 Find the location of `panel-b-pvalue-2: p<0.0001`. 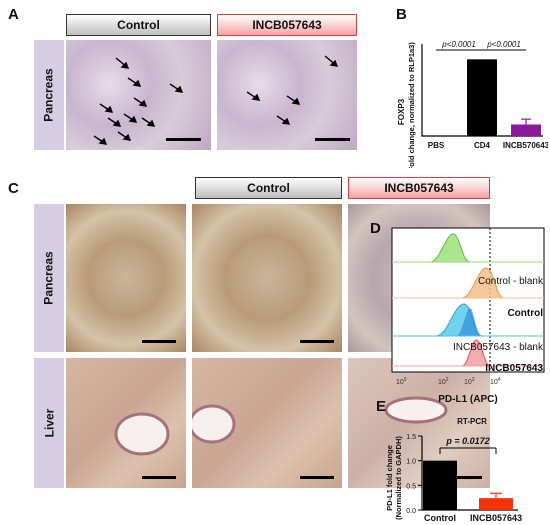

panel-b-pvalue-2: p<0.0001 is located at coordinates (503, 44).